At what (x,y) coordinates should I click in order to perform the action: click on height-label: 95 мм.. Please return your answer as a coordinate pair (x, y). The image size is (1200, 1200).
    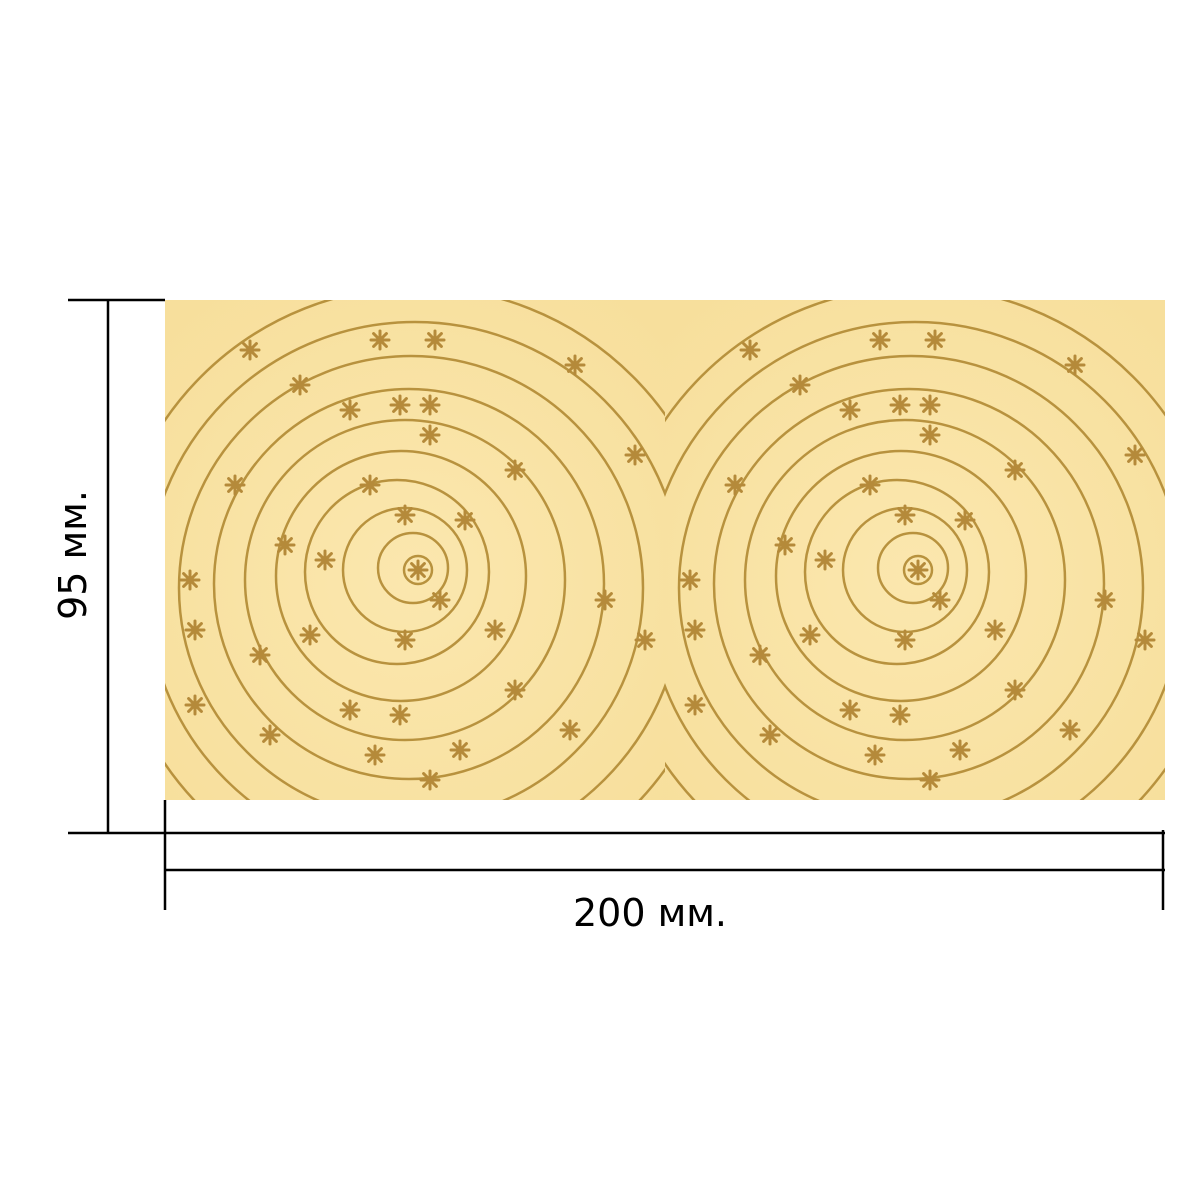
    Looking at the image, I should click on (73, 555).